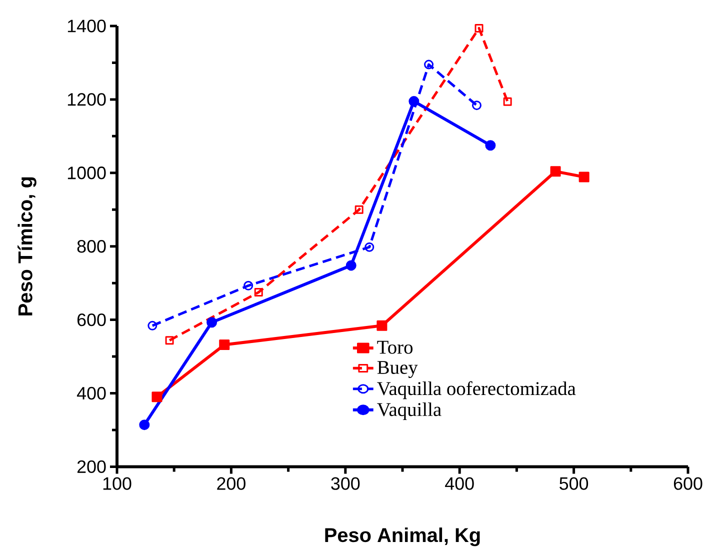  Describe the element at coordinates (574, 483) in the screenshot. I see `x-tick-label: 500` at that location.